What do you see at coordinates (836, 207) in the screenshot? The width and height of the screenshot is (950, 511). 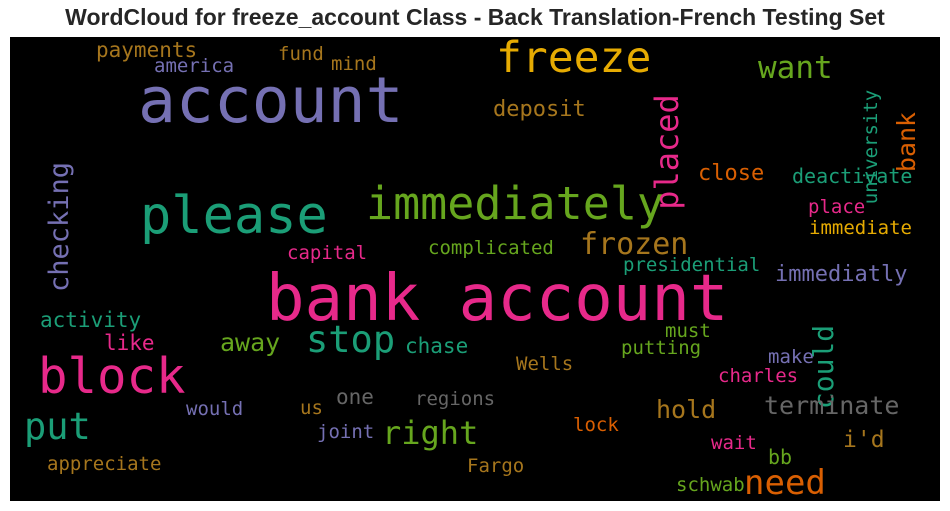 I see `word-place: place` at bounding box center [836, 207].